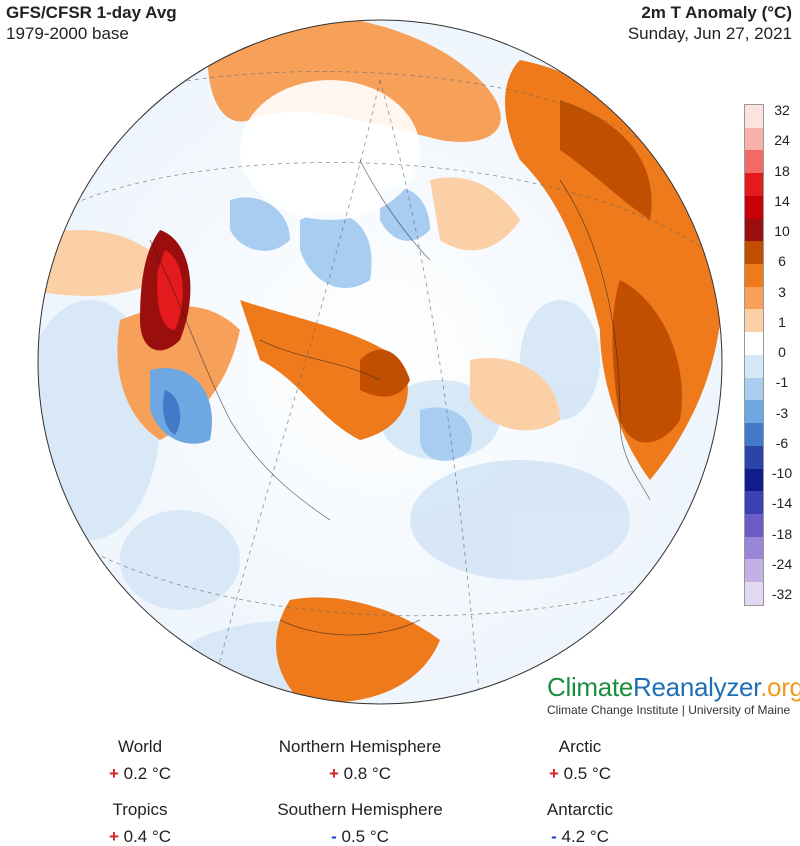 Image resolution: width=800 pixels, height=846 pixels. Describe the element at coordinates (330, 150) in the screenshot. I see `arctic-region` at that location.